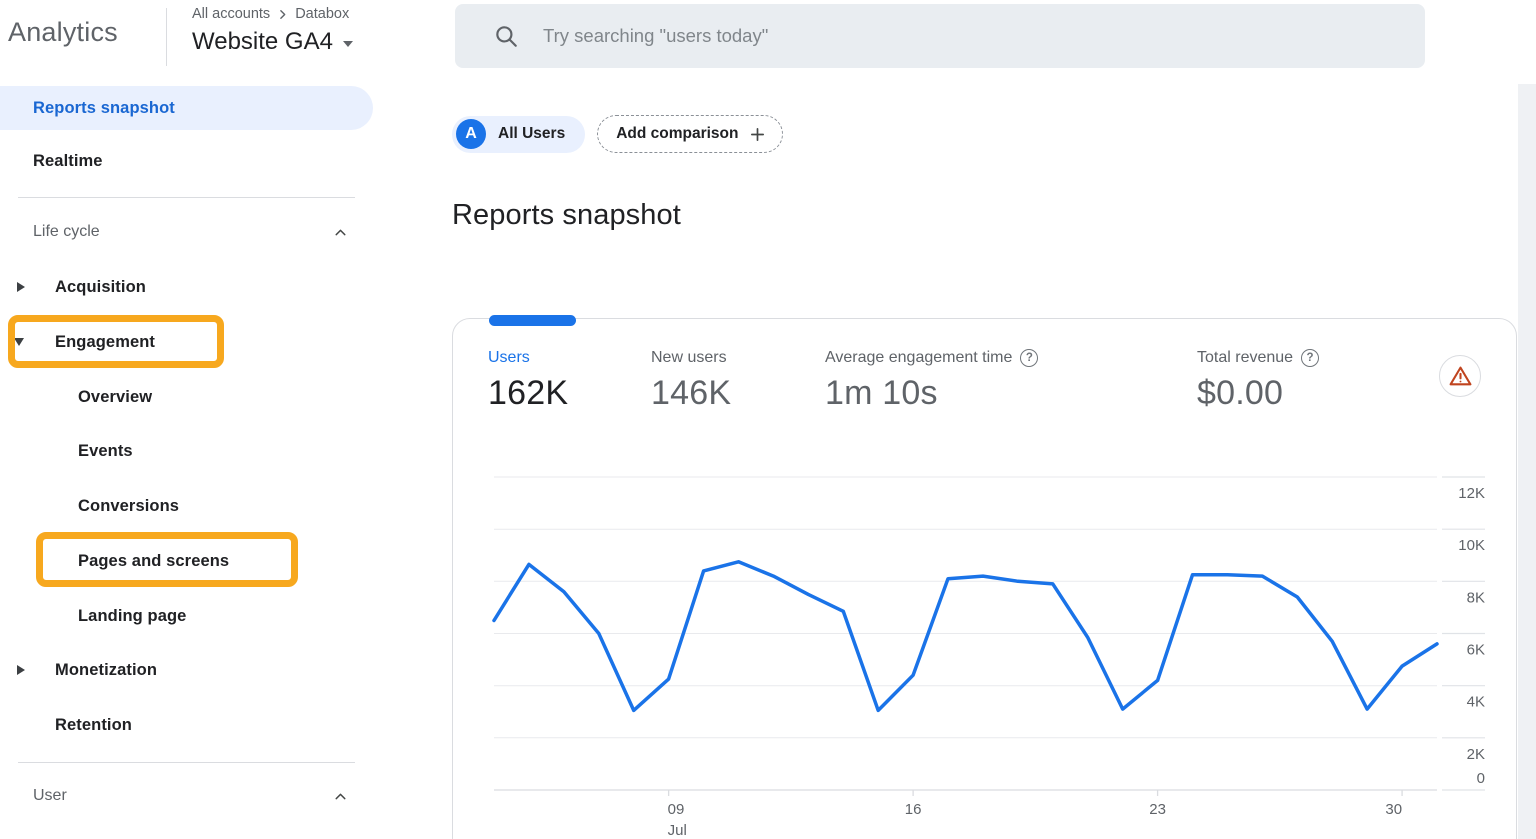 The image size is (1536, 839). What do you see at coordinates (1476, 650) in the screenshot?
I see `svg-text: 6K` at bounding box center [1476, 650].